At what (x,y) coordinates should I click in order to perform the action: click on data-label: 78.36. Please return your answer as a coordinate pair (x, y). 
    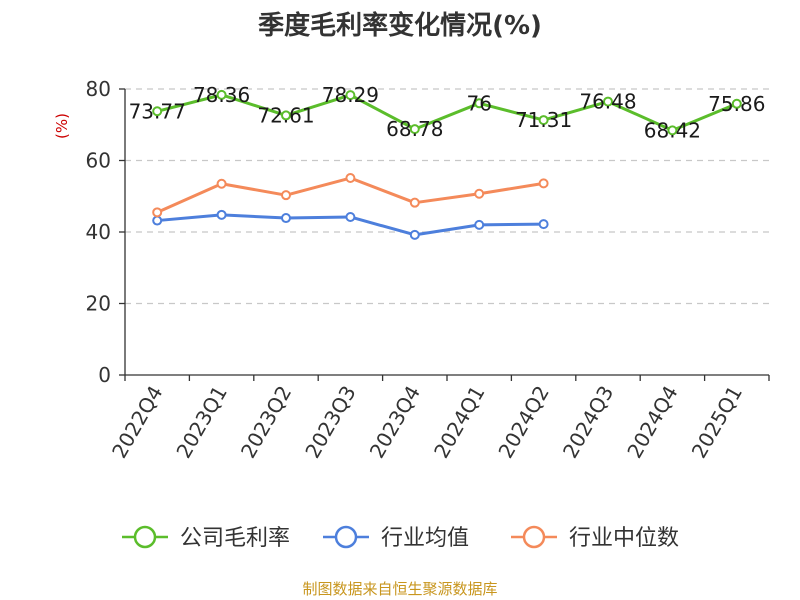
    Looking at the image, I should click on (221, 95).